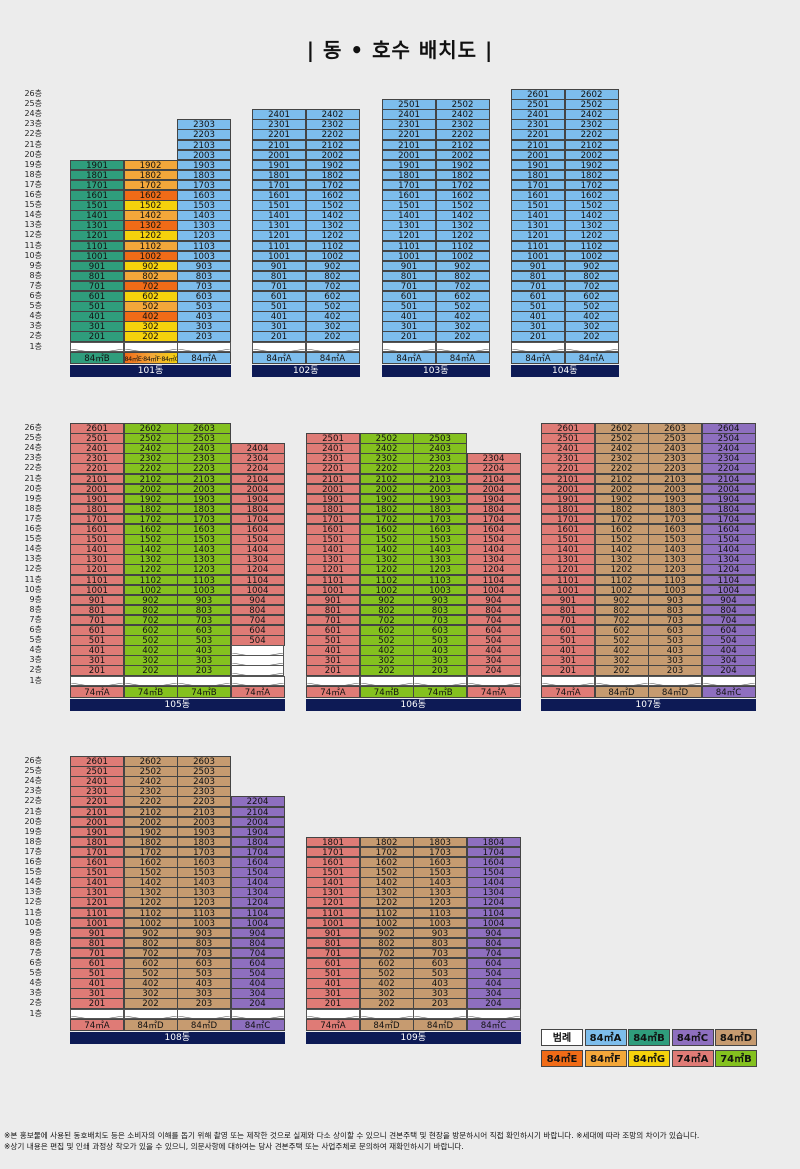 The width and height of the screenshot is (800, 1169). What do you see at coordinates (332, 215) in the screenshot?
I see `unit-cell: 1402` at bounding box center [332, 215].